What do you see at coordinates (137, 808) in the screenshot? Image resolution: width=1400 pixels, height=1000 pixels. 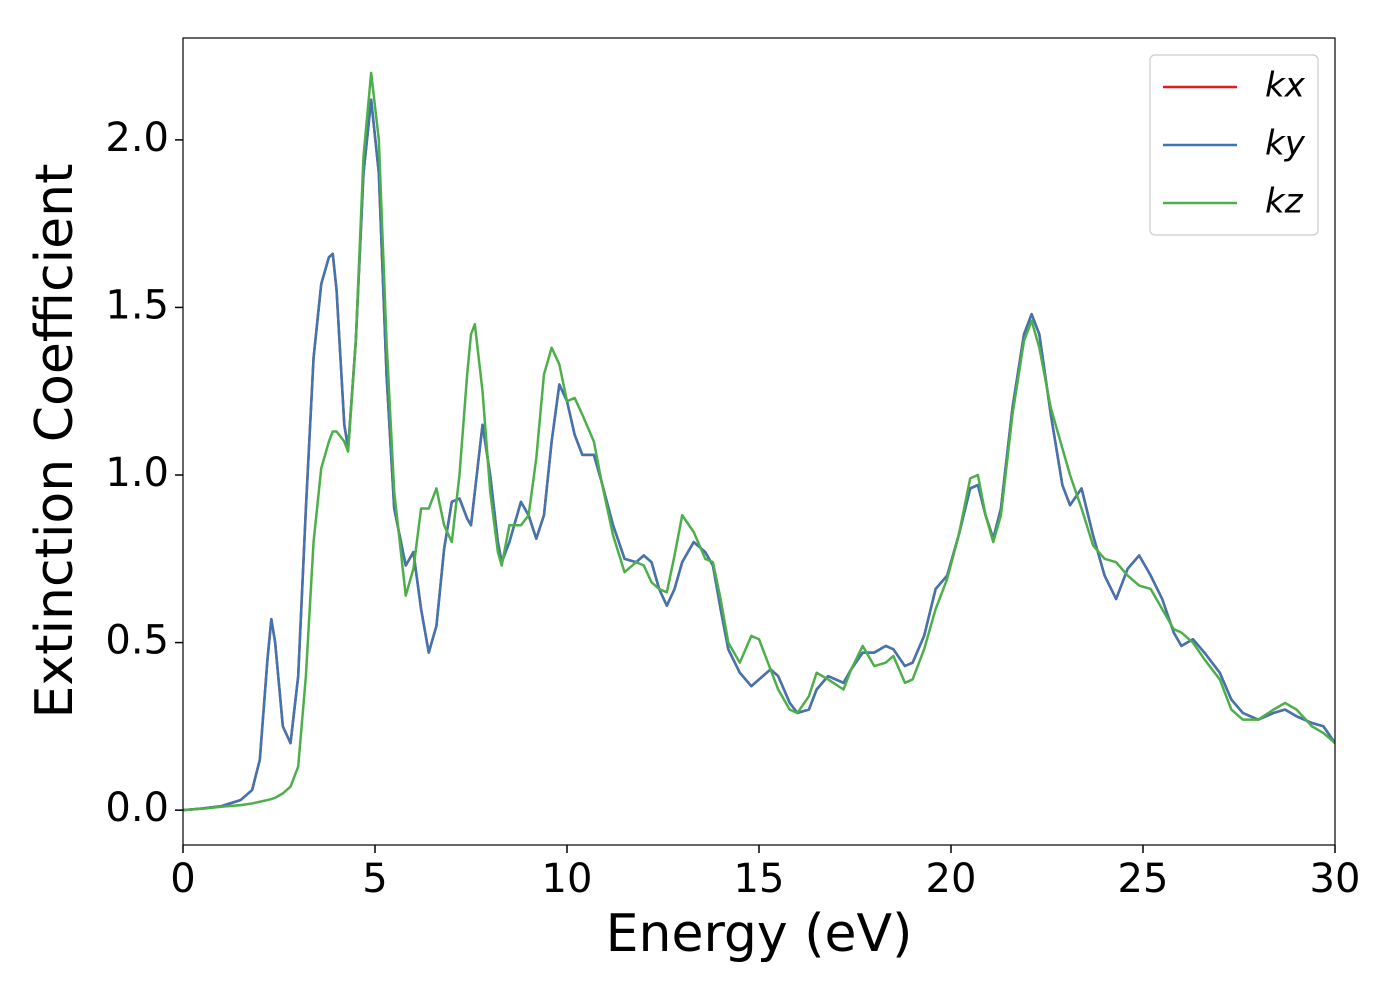 I see `y-tick-label: 0.0` at bounding box center [137, 808].